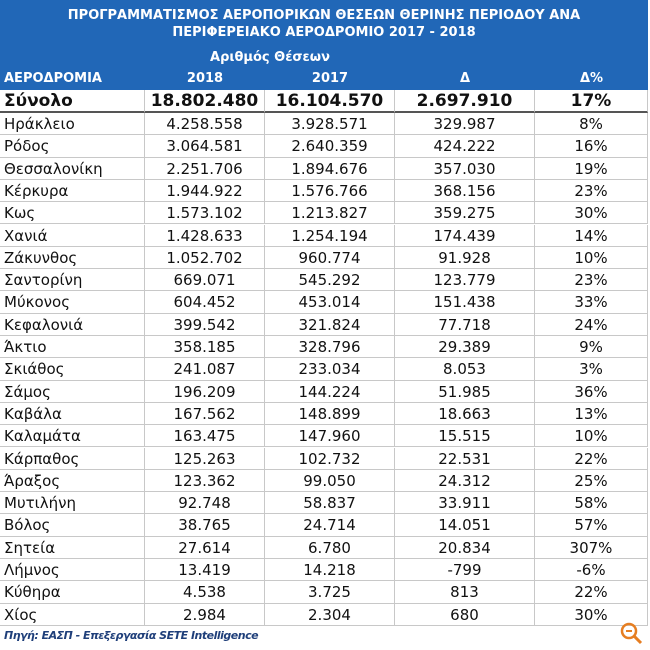 This screenshot has height=650, width=650. I want to click on value-cell: 1.254.194, so click(330, 235).